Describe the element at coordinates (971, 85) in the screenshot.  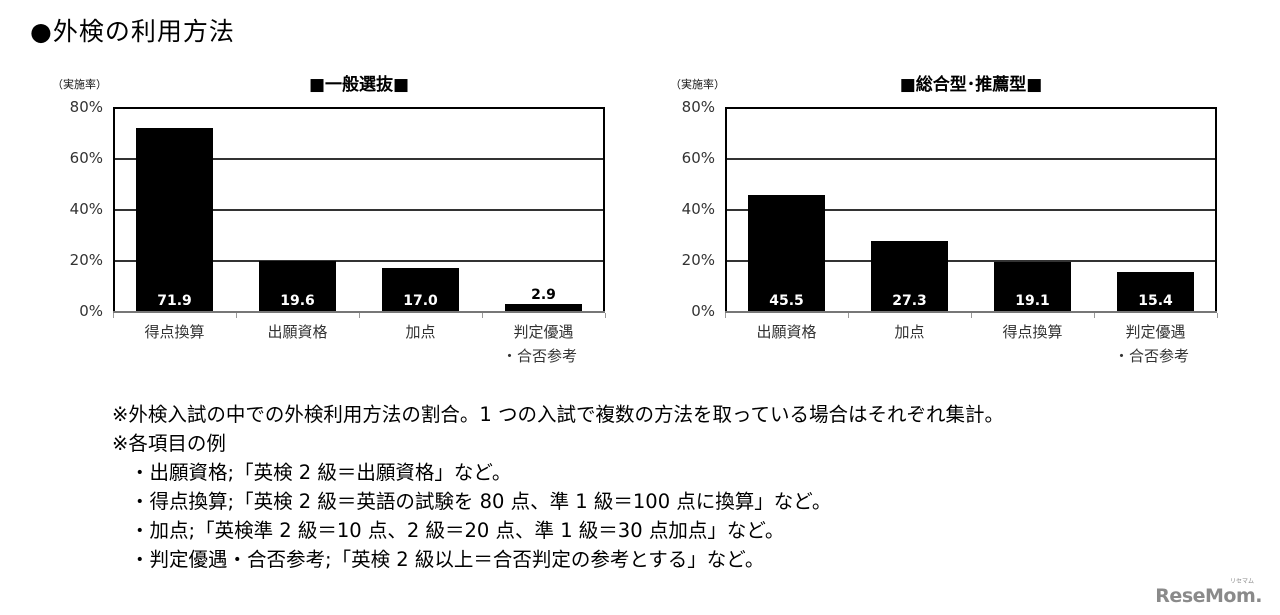
I see `chart-title: ■総合型･推薦型■` at that location.